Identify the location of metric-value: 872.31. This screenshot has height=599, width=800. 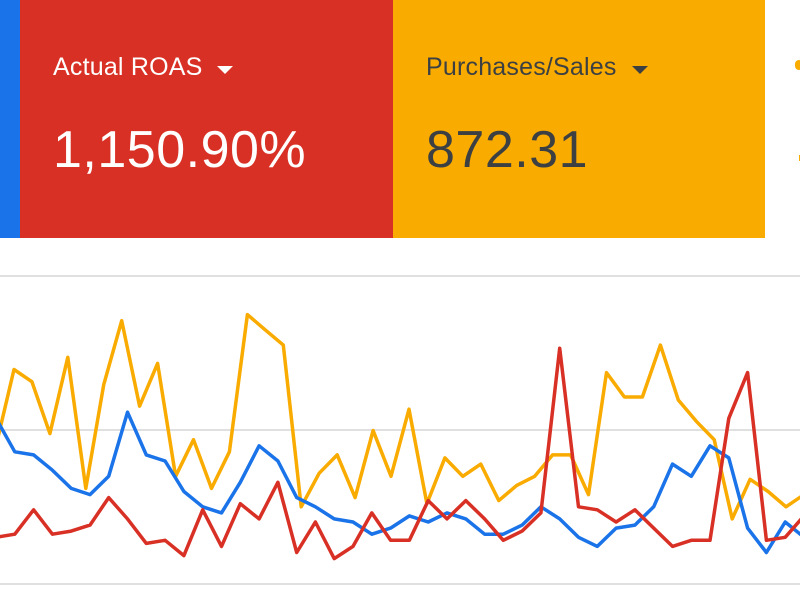
(507, 150).